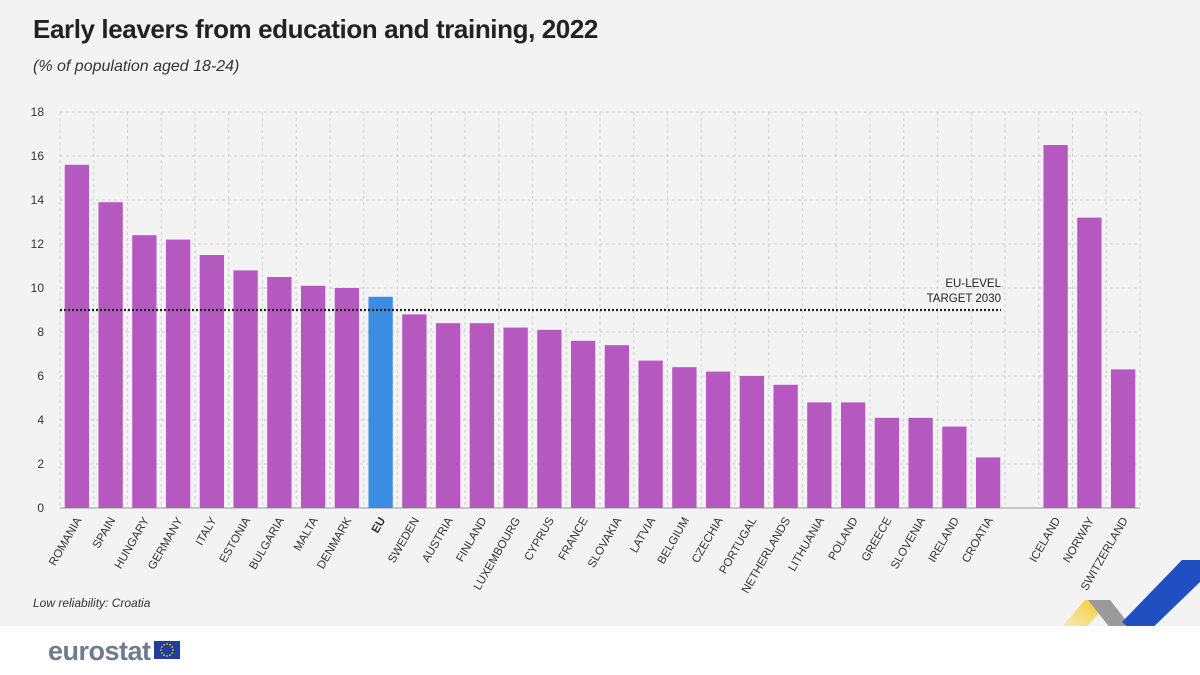 This screenshot has width=1200, height=675. I want to click on category-label-belgium: BELGIUM, so click(674, 541).